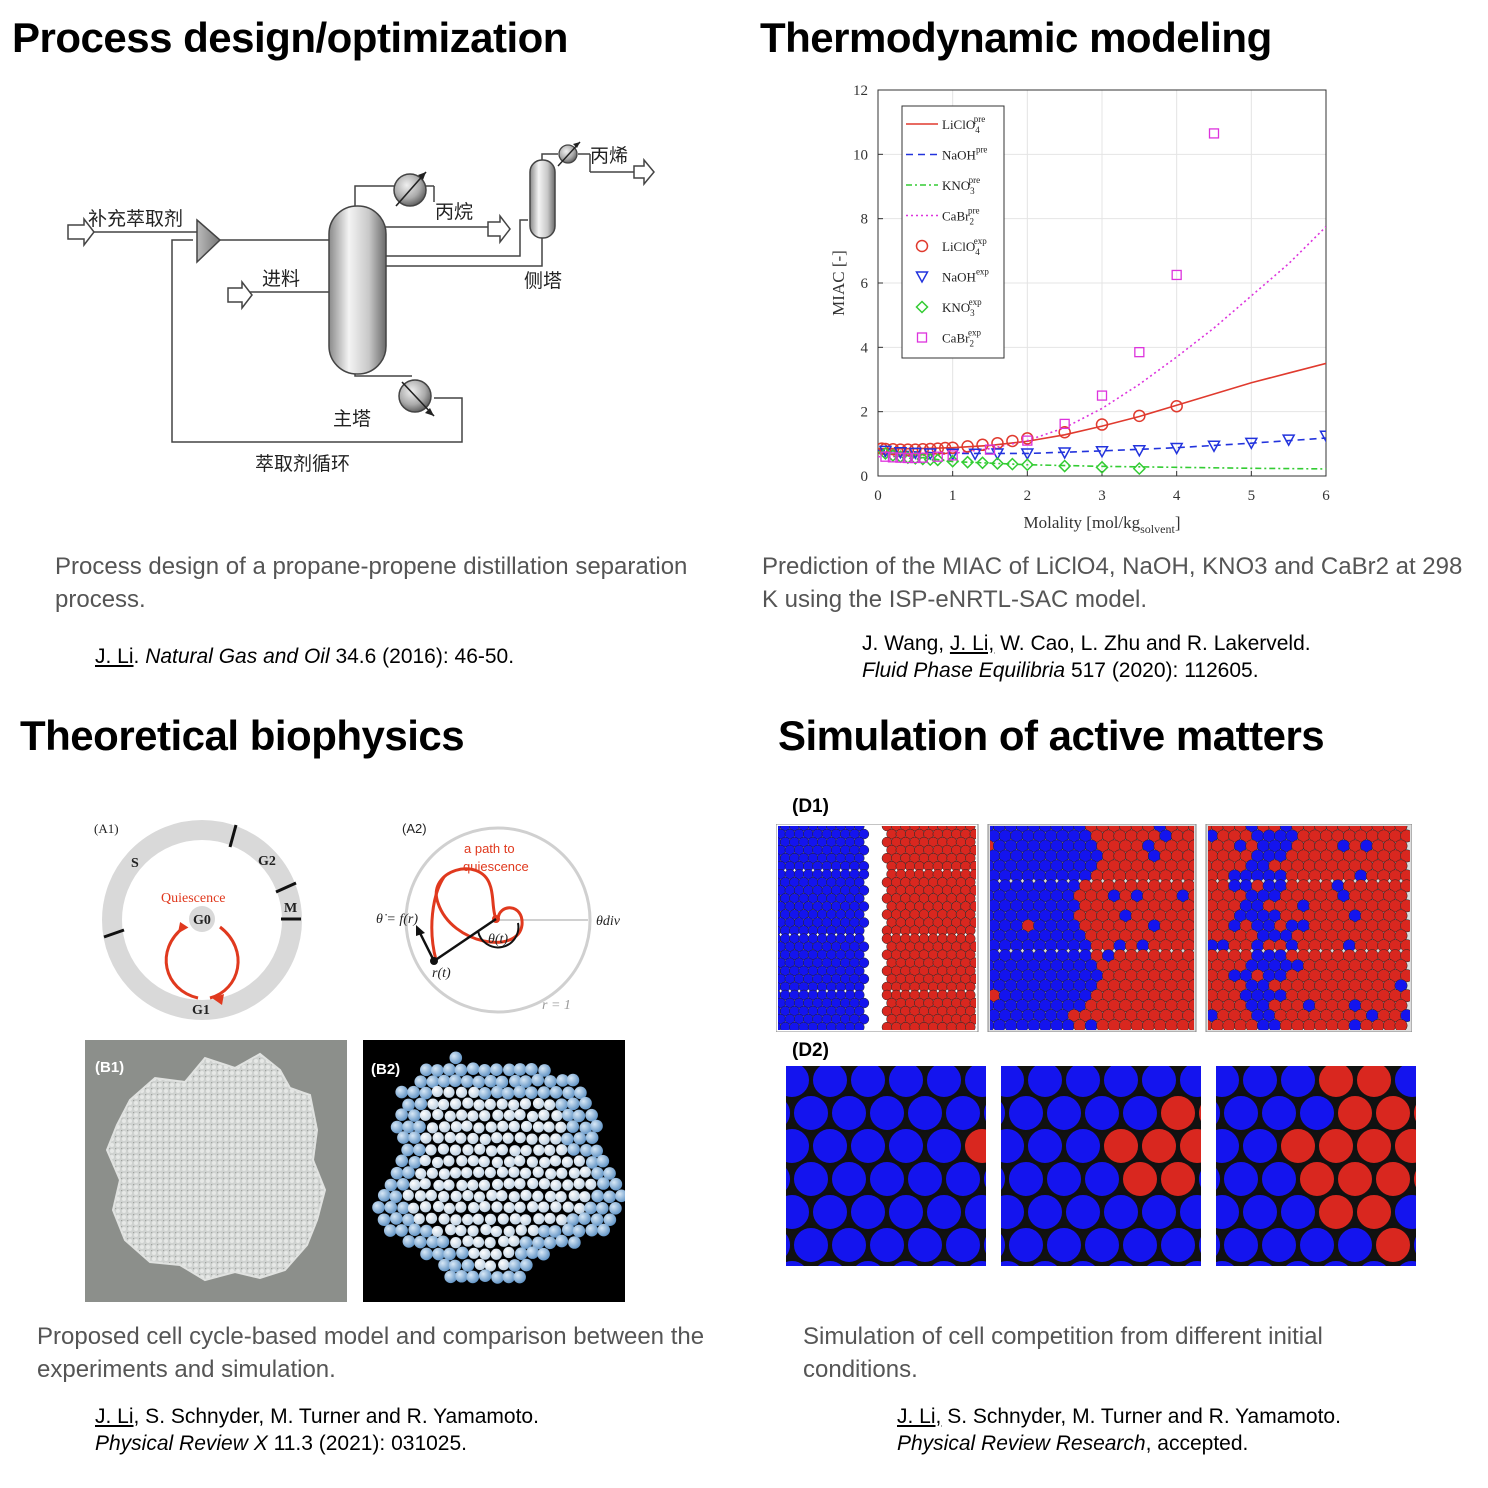  What do you see at coordinates (644, 172) in the screenshot?
I see `propene-outlet-arrow` at bounding box center [644, 172].